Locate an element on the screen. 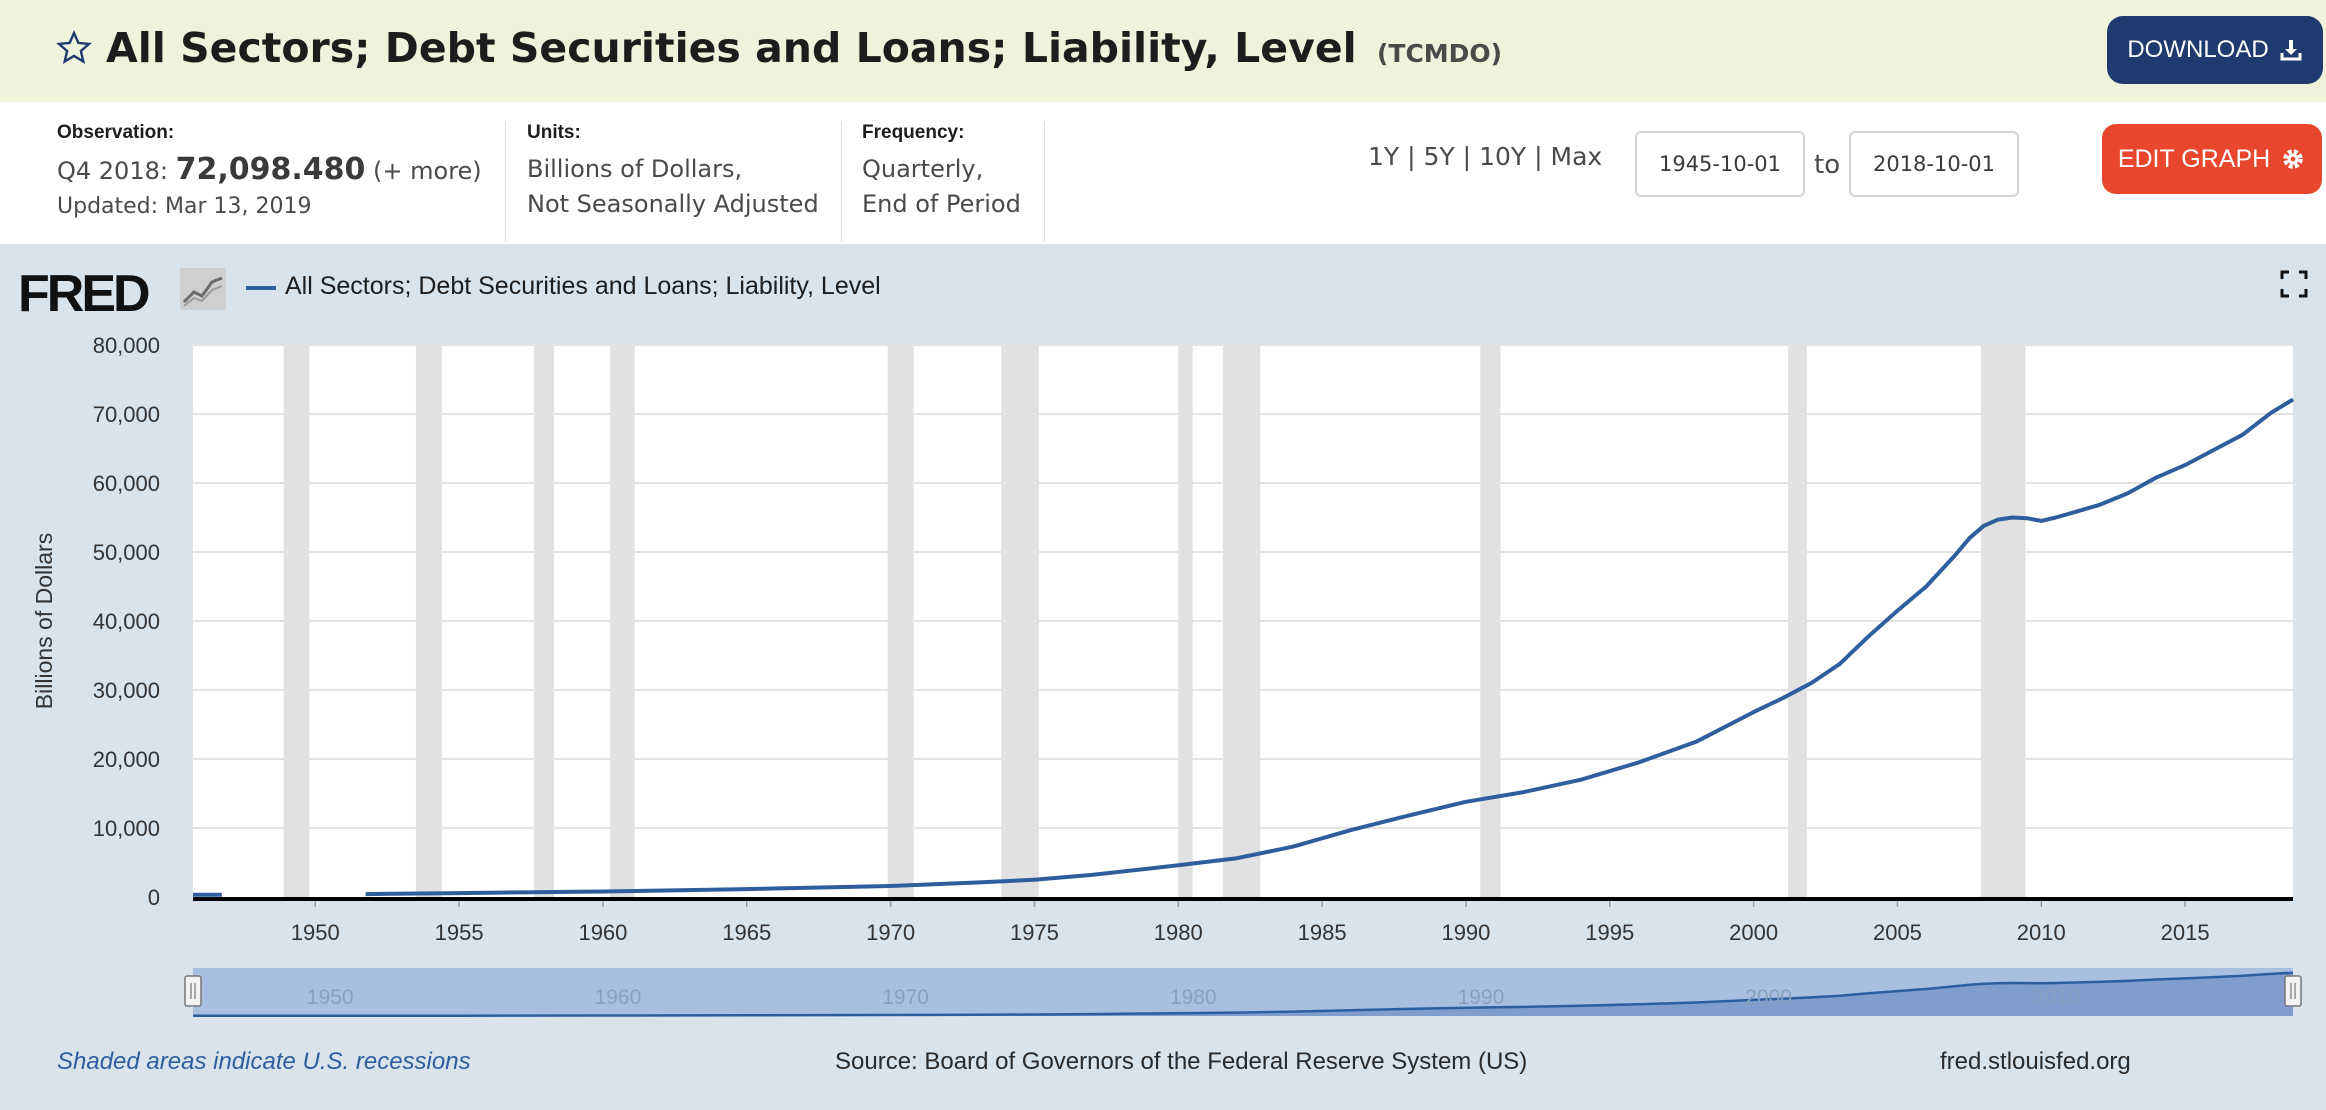 The image size is (2326, 1110). x-tick-label: 1985 is located at coordinates (1322, 932).